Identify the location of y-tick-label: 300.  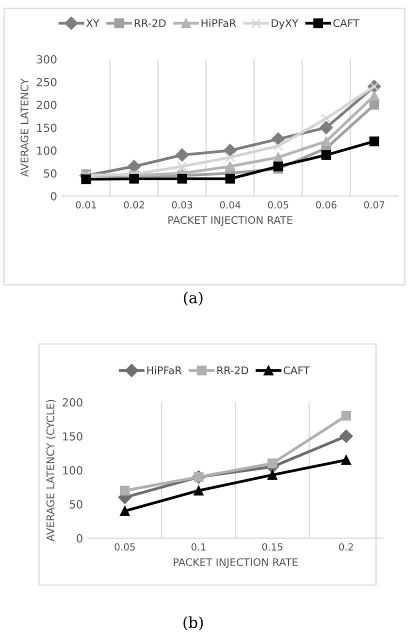
(46, 59).